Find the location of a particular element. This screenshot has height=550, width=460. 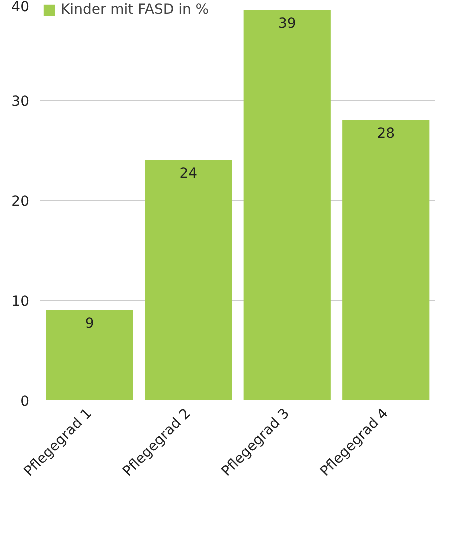

y-tick-label: 0 is located at coordinates (25, 402).